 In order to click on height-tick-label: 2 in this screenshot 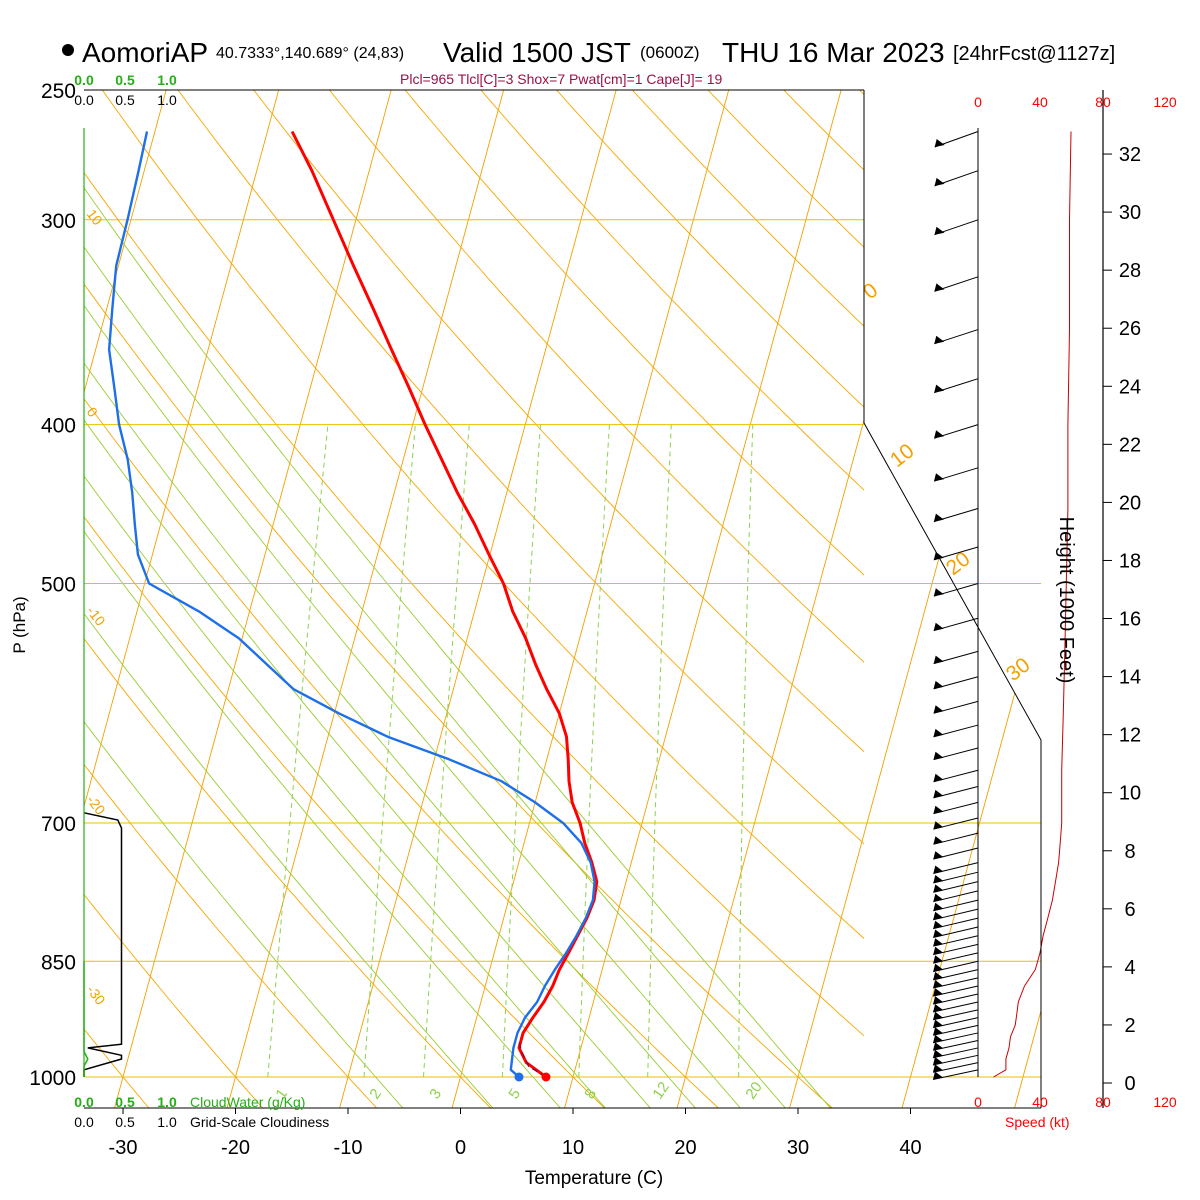, I will do `click(1129, 1026)`.